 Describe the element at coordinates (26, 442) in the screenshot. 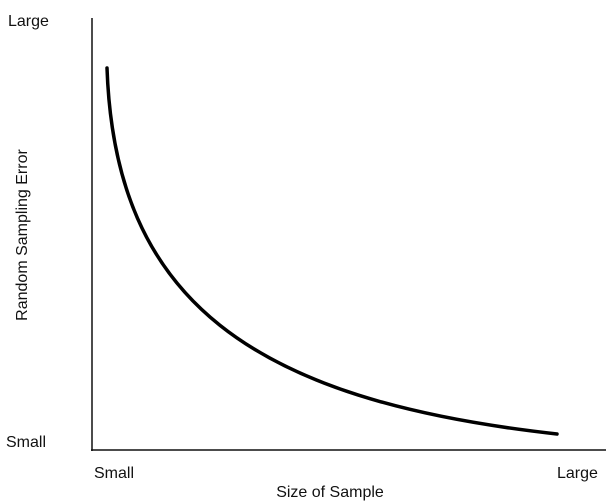

I see `y-bottom-label: Small` at that location.